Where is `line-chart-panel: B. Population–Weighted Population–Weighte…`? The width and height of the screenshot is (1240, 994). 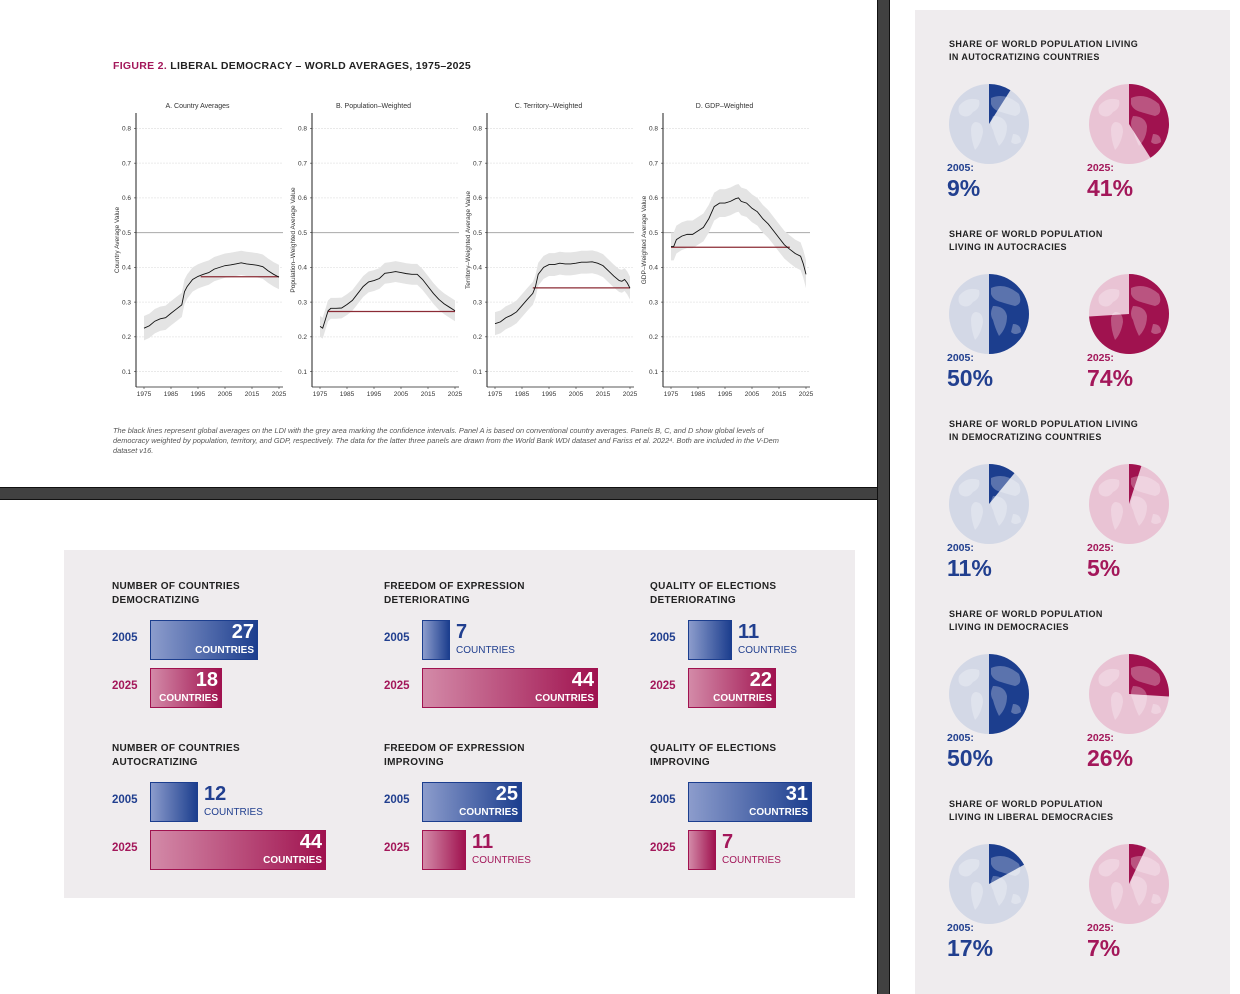 line-chart-panel: B. Population–Weighted Population–Weighte… is located at coordinates (376, 250).